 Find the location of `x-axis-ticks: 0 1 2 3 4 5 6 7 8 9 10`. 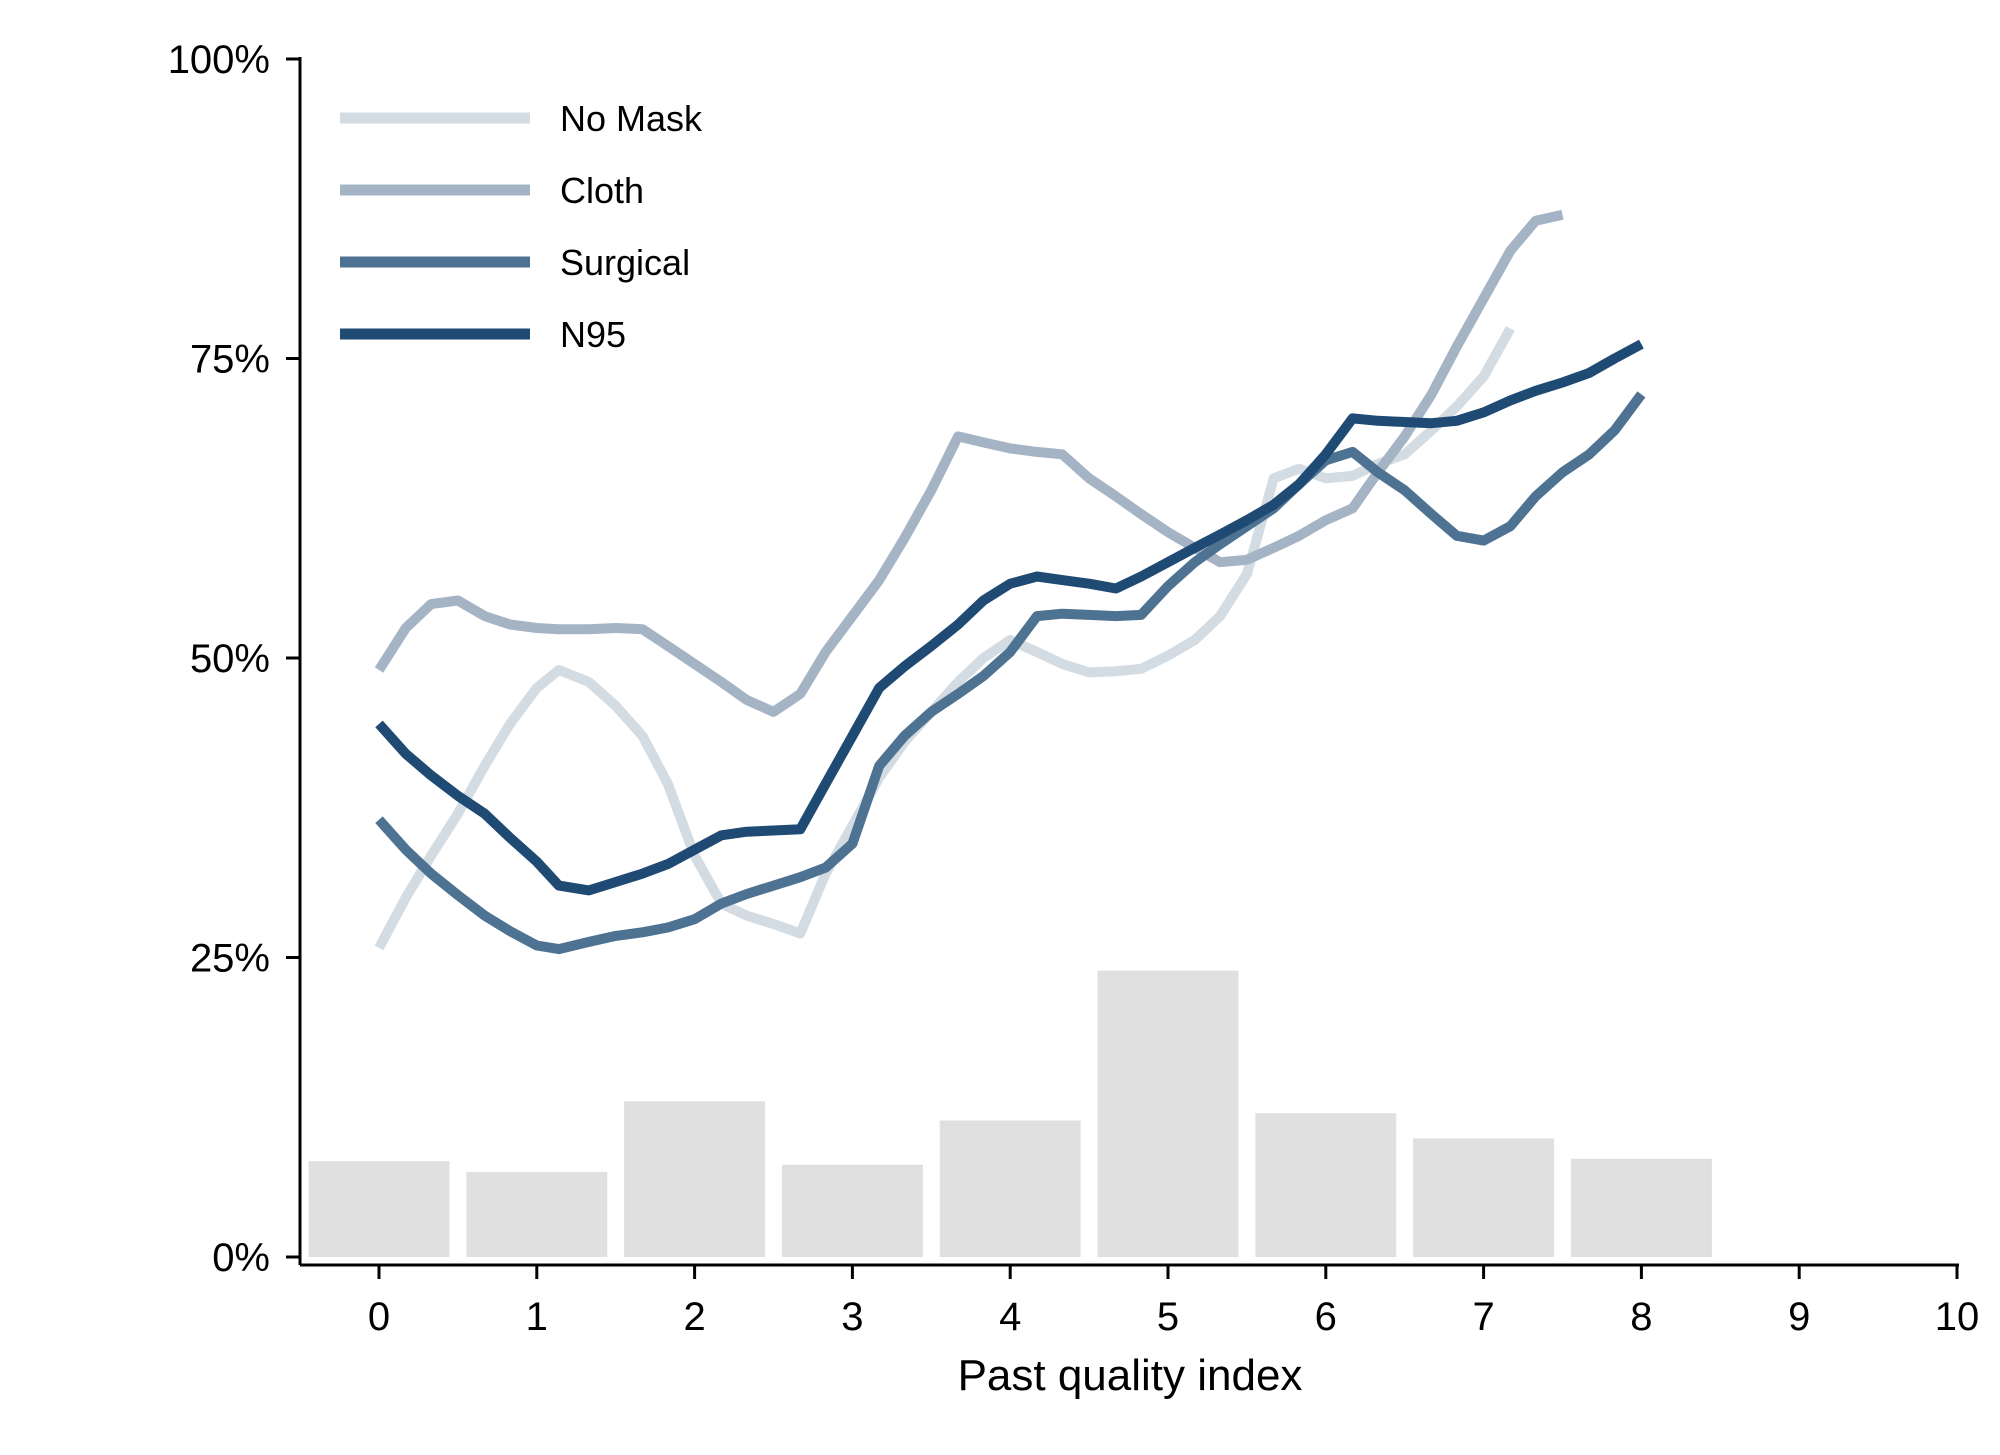

x-axis-ticks: 0 1 2 3 4 5 6 7 8 9 10 is located at coordinates (1173, 1302).